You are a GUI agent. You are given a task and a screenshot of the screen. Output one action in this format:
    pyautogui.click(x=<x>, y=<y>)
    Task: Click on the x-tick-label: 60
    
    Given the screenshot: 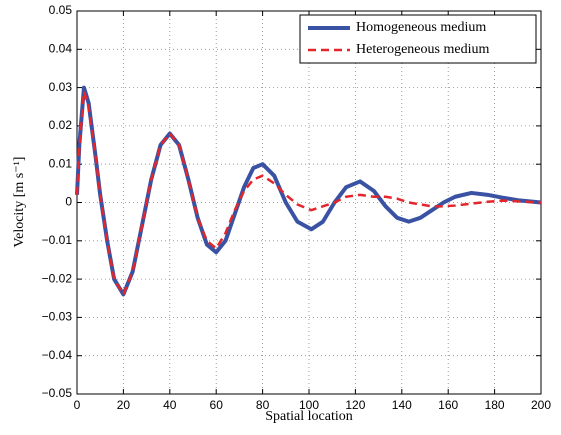 What is the action you would take?
    pyautogui.click(x=217, y=405)
    